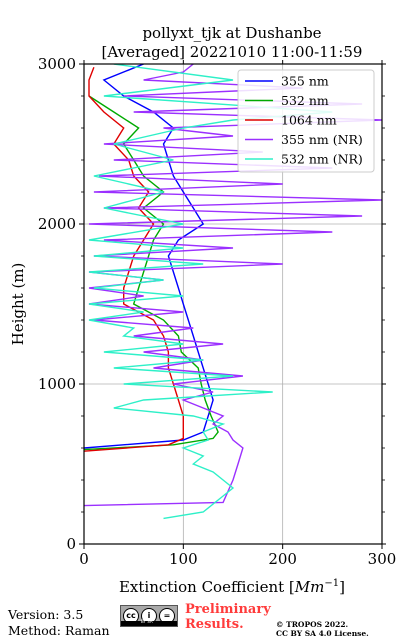 The height and width of the screenshot is (640, 400). Describe the element at coordinates (84, 559) in the screenshot. I see `x-tick-label-0: 0` at that location.